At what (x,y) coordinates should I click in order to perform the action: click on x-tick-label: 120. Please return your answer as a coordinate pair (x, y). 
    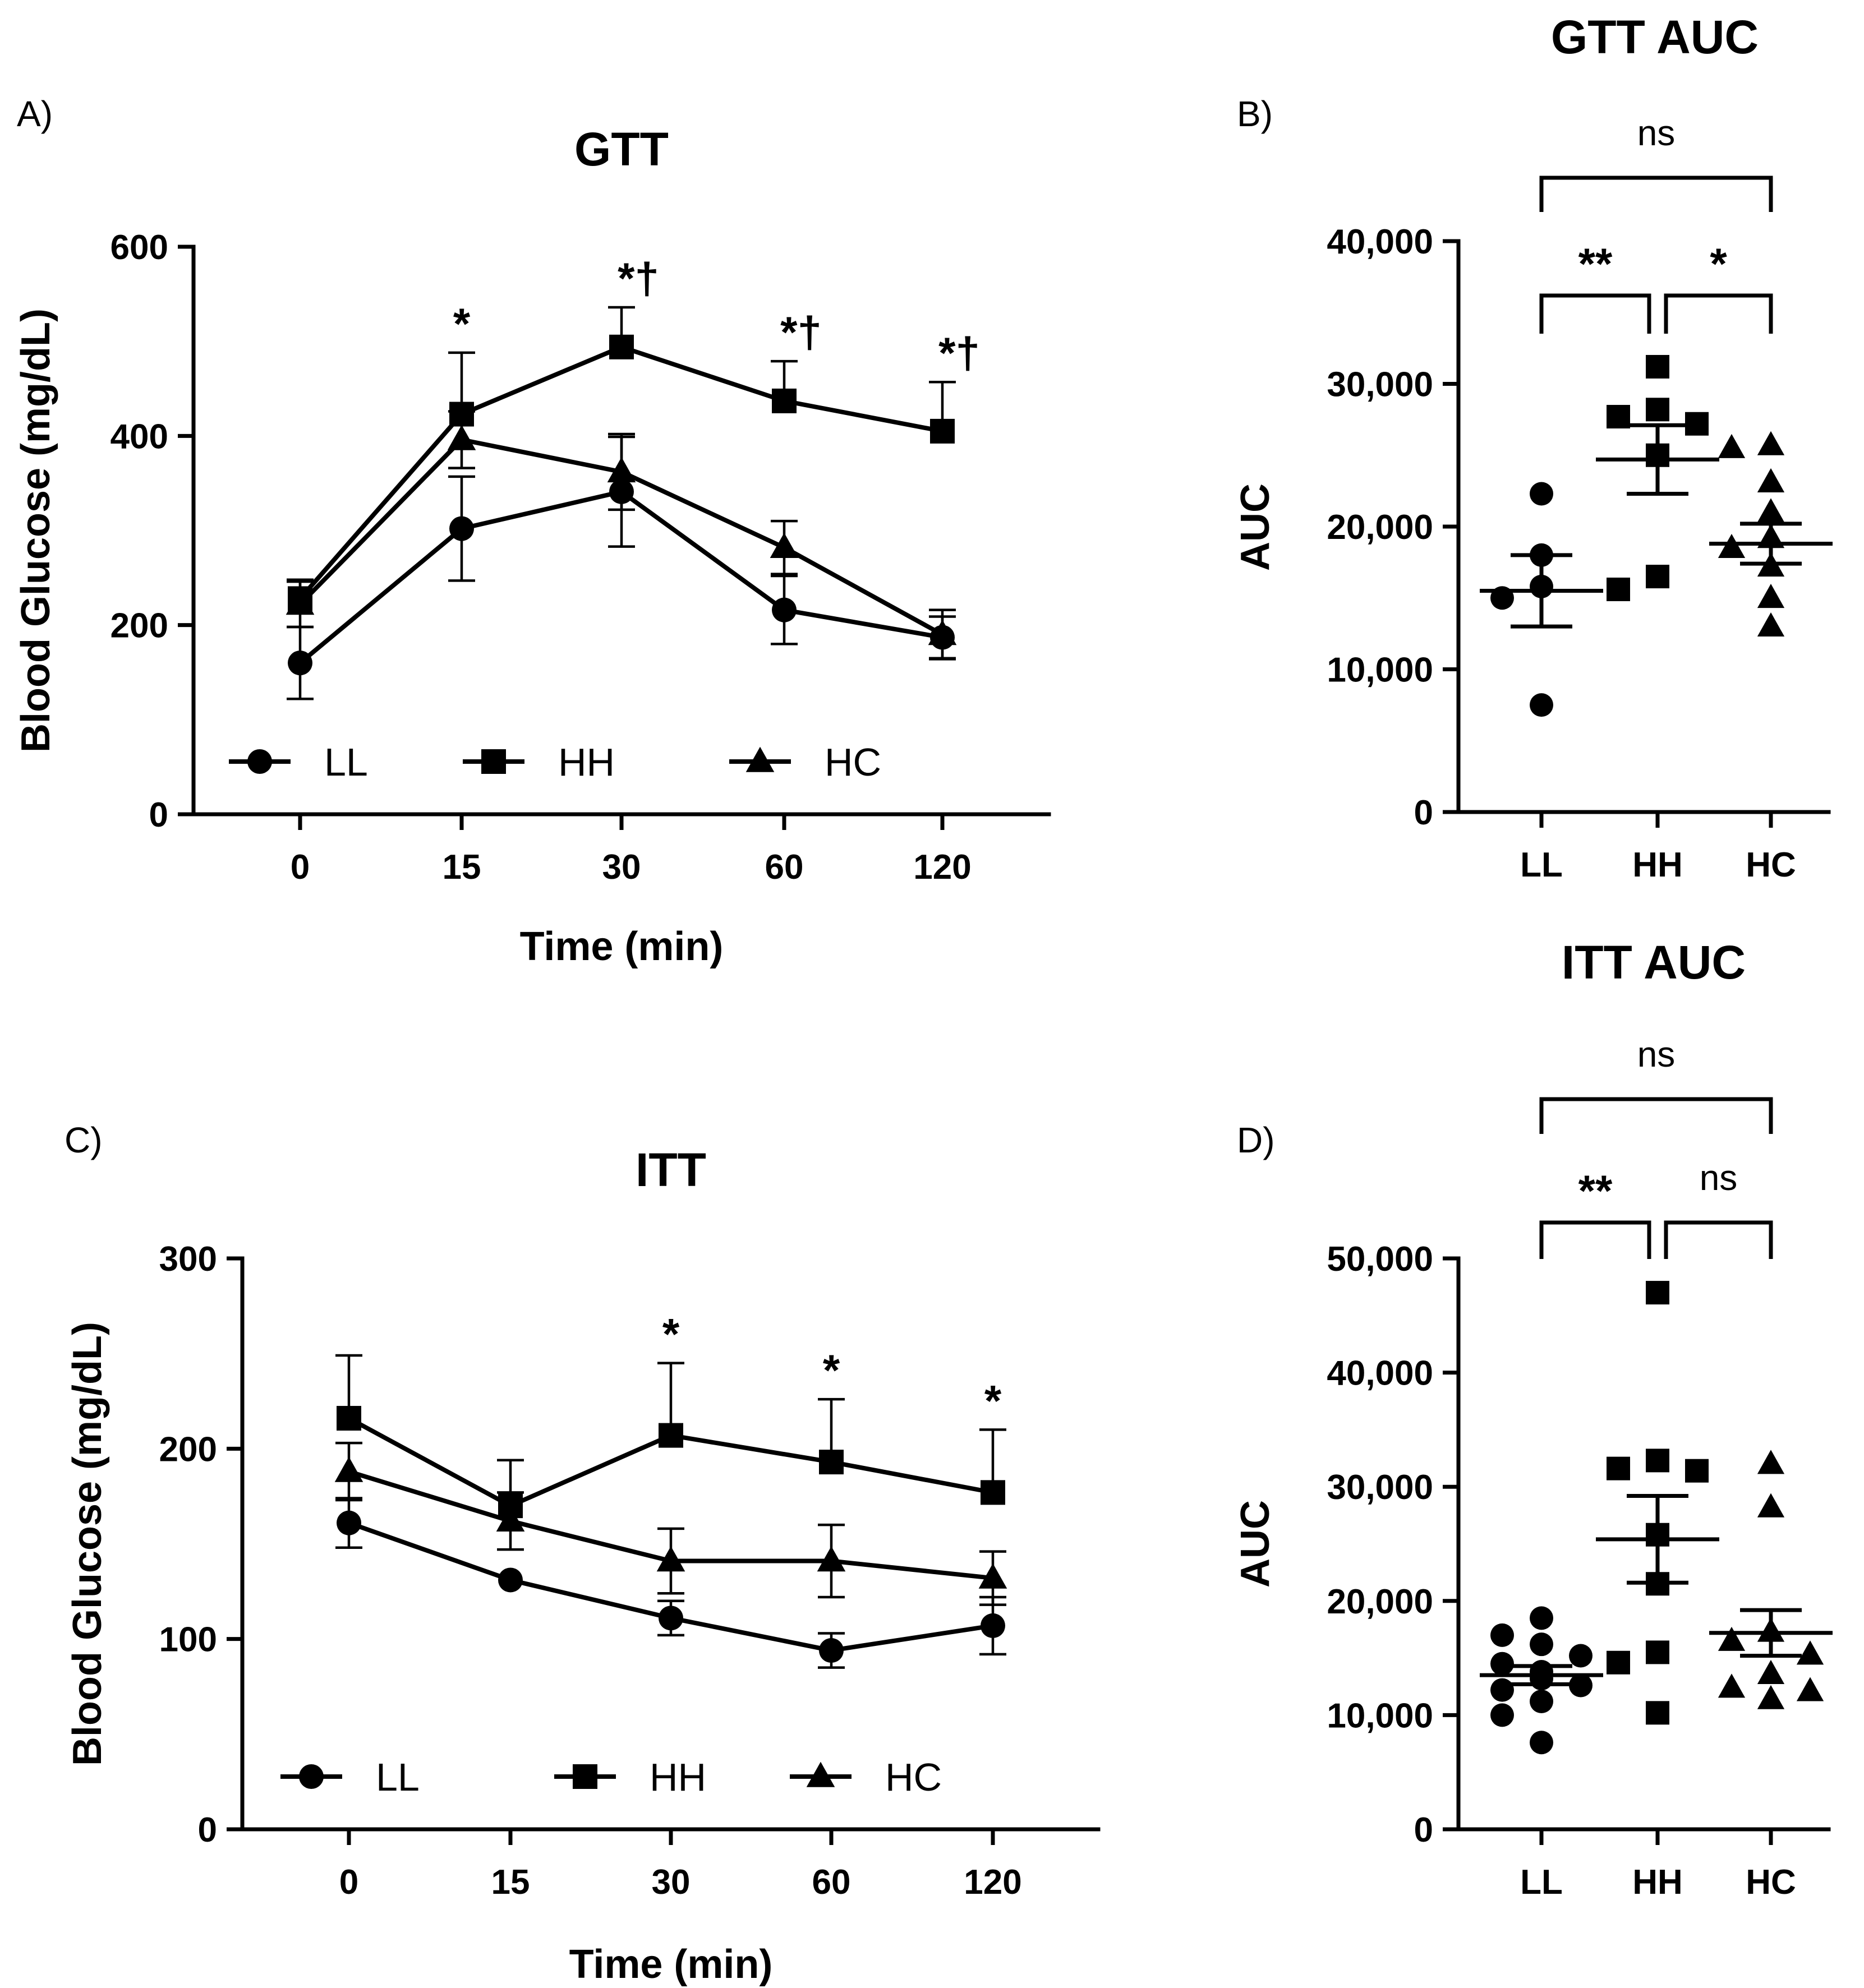
    Looking at the image, I should click on (942, 867).